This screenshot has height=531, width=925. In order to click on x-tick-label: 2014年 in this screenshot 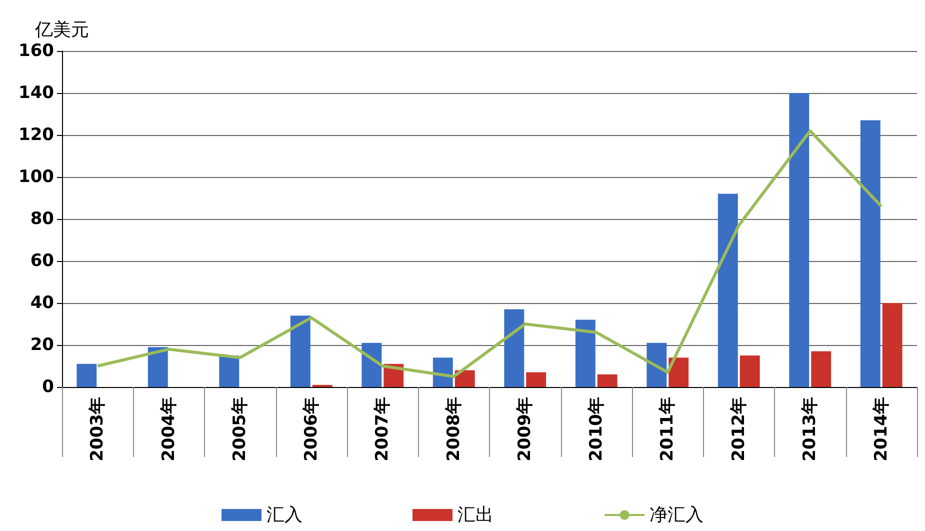, I will do `click(881, 429)`.